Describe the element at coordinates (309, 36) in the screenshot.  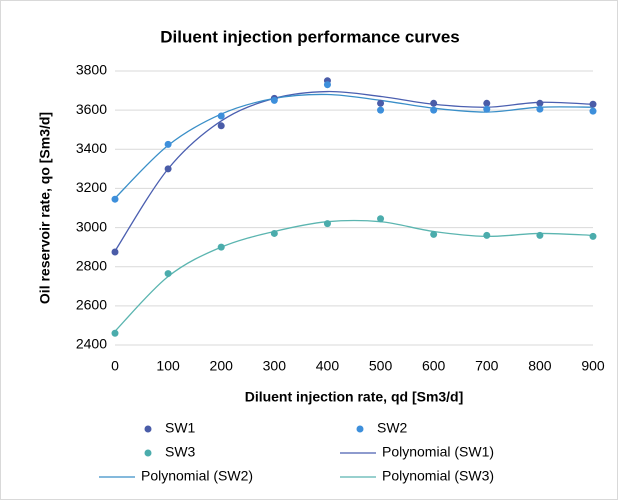
I see `chart-title: Diluent injection performance curves` at that location.